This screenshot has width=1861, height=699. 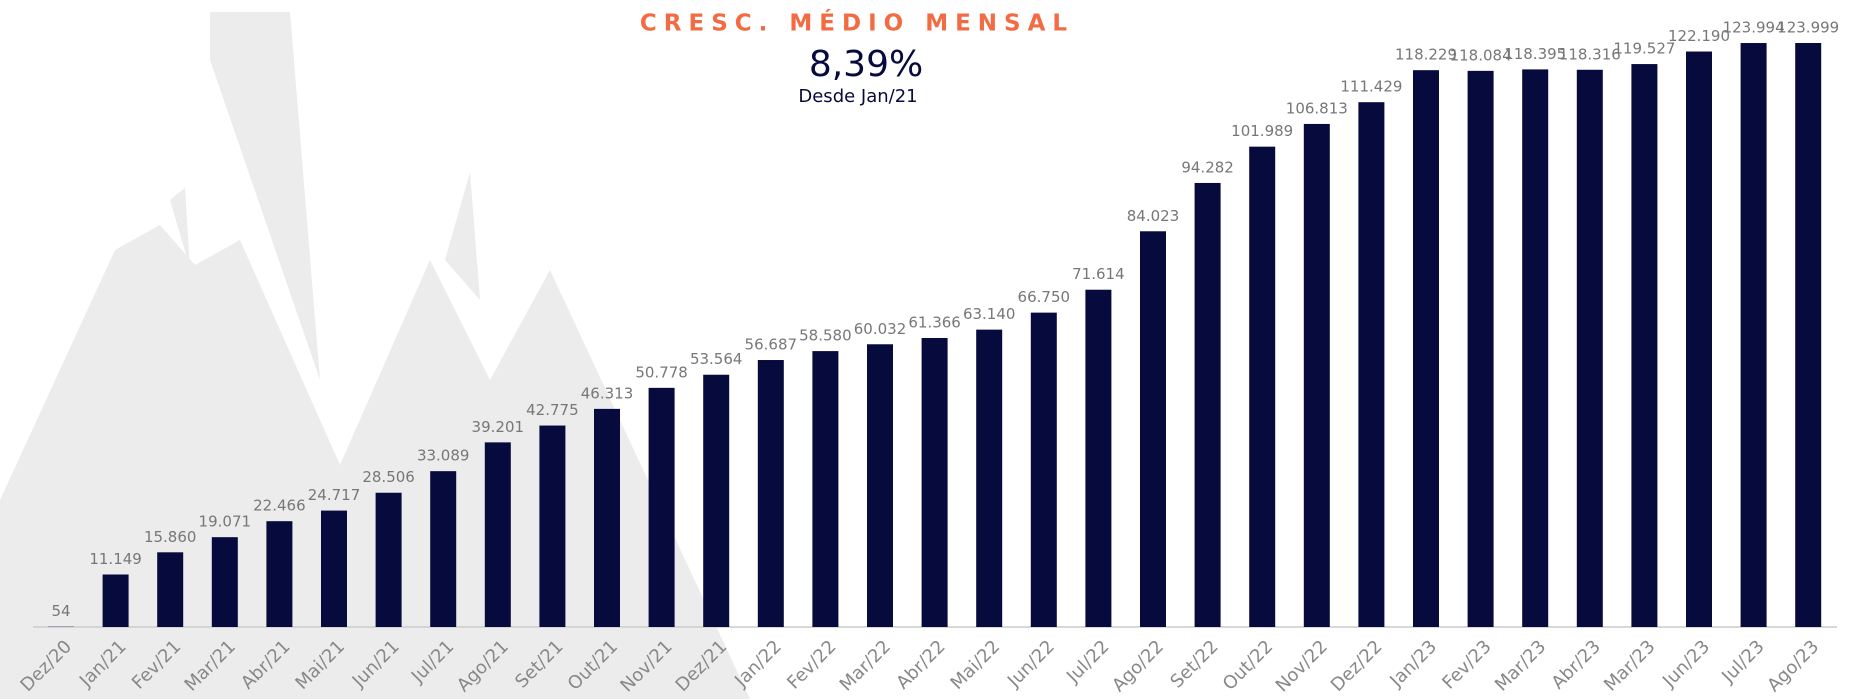 I want to click on value-label: 53.564, so click(x=716, y=359).